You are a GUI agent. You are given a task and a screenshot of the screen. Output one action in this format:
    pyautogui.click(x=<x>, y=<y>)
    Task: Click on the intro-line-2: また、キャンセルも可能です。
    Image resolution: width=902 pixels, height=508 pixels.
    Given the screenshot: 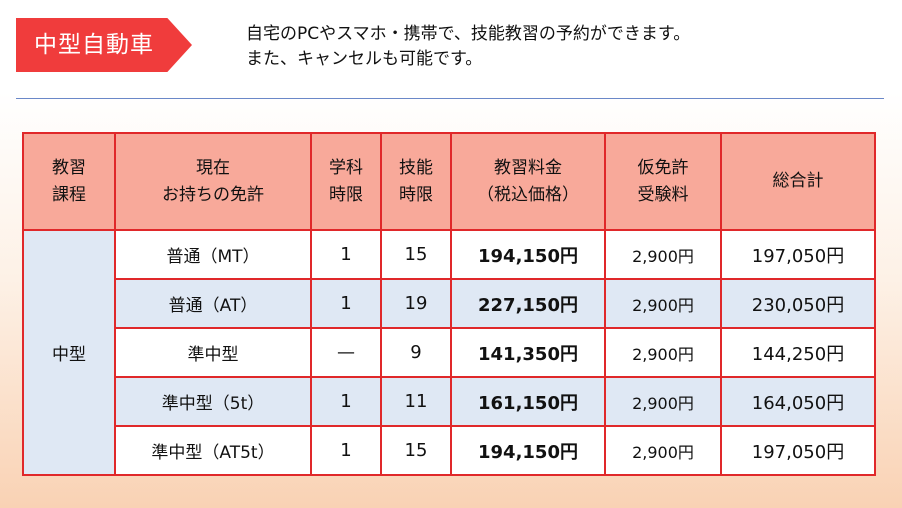 What is the action you would take?
    pyautogui.click(x=364, y=59)
    